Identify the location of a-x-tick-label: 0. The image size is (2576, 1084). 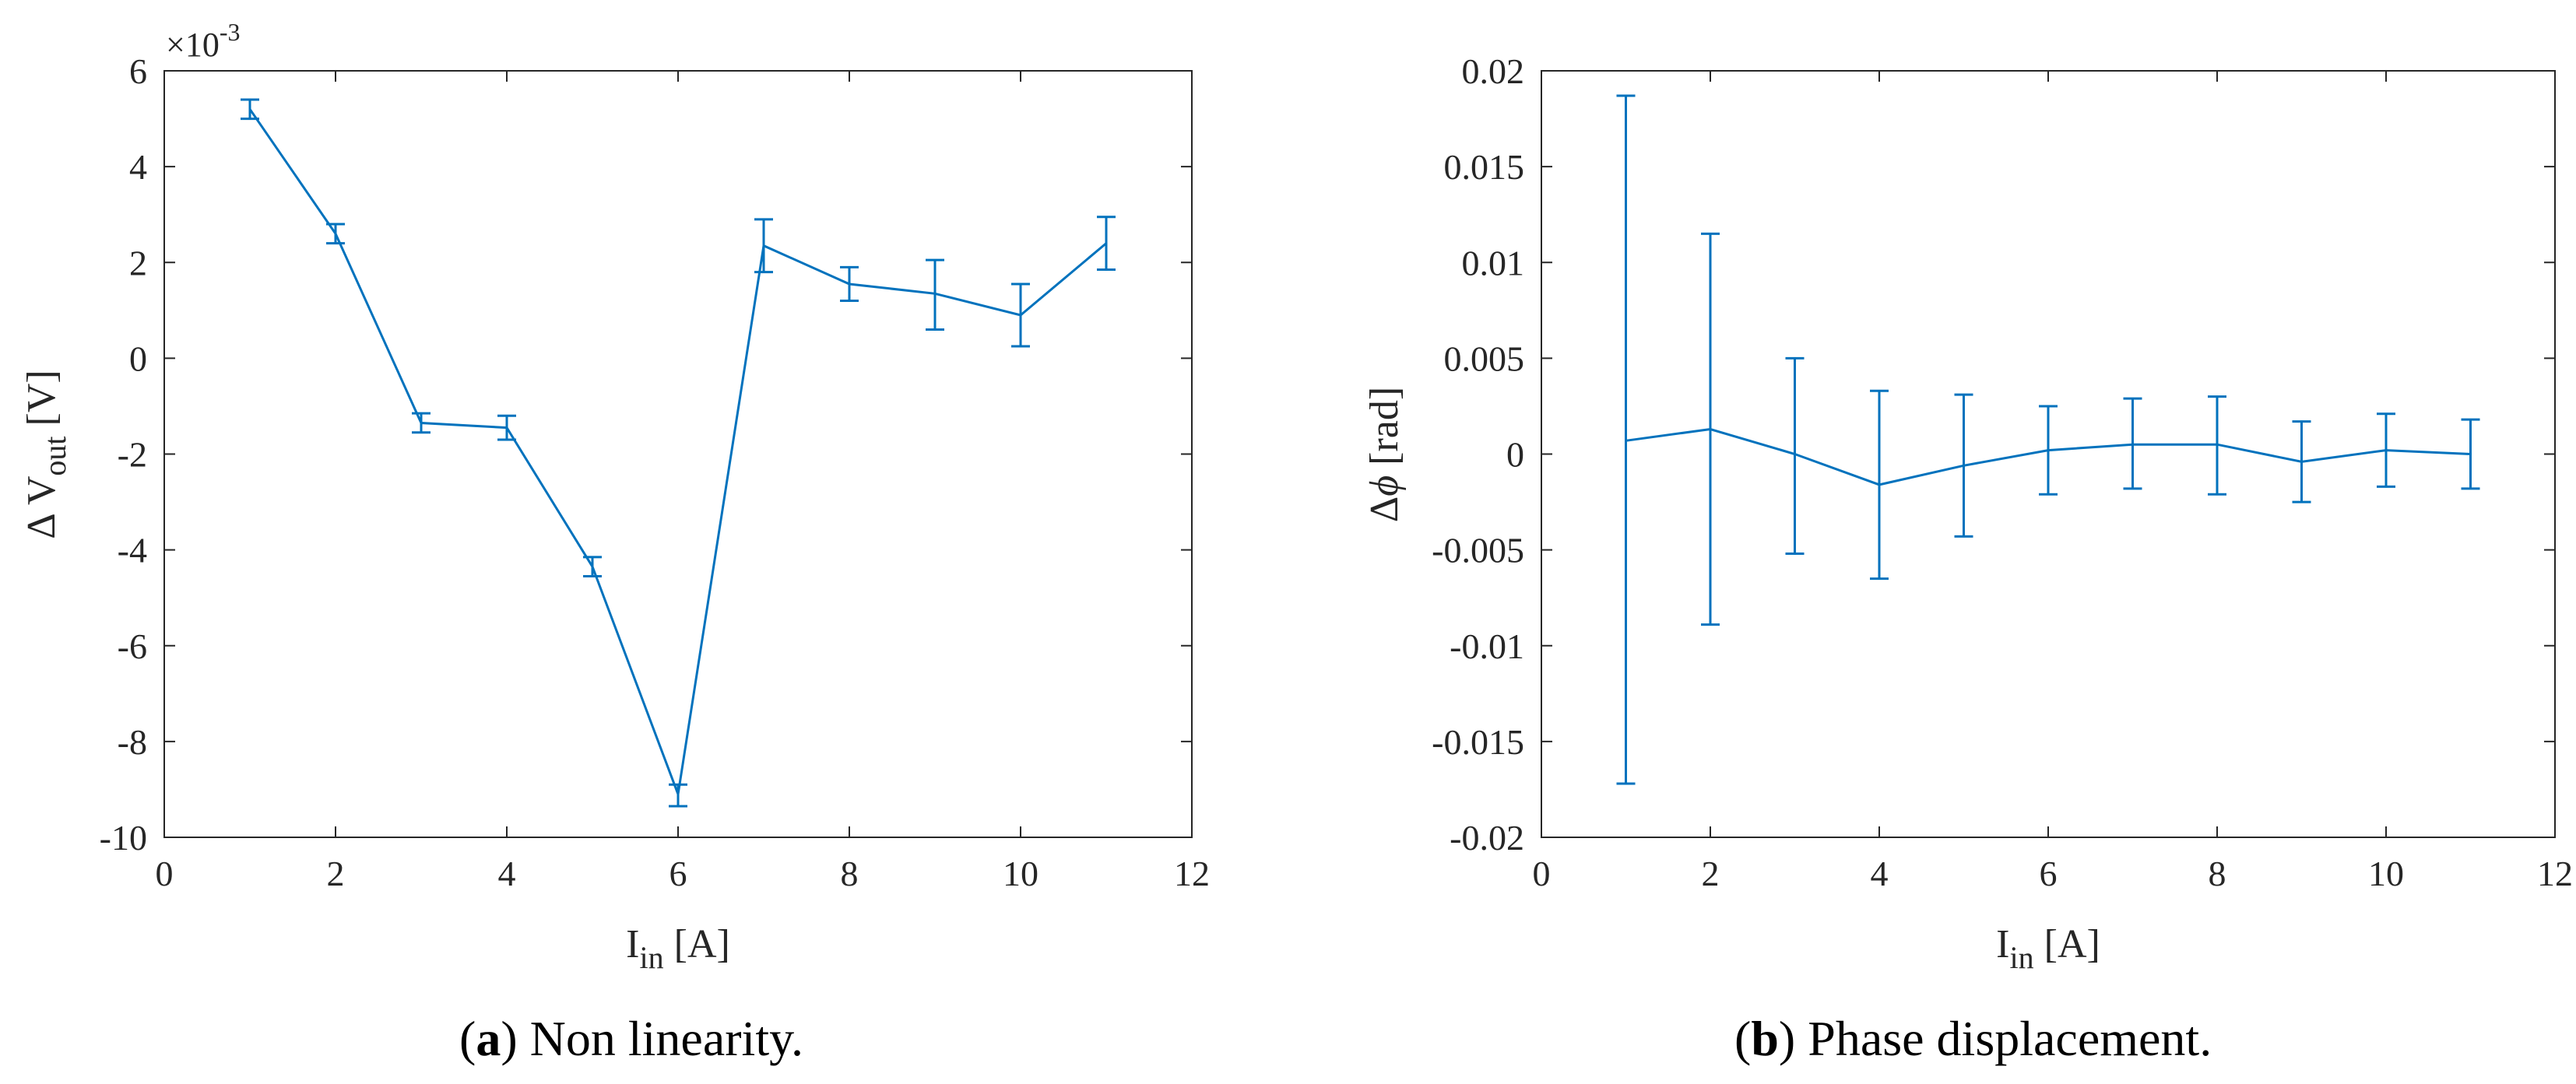
(165, 873).